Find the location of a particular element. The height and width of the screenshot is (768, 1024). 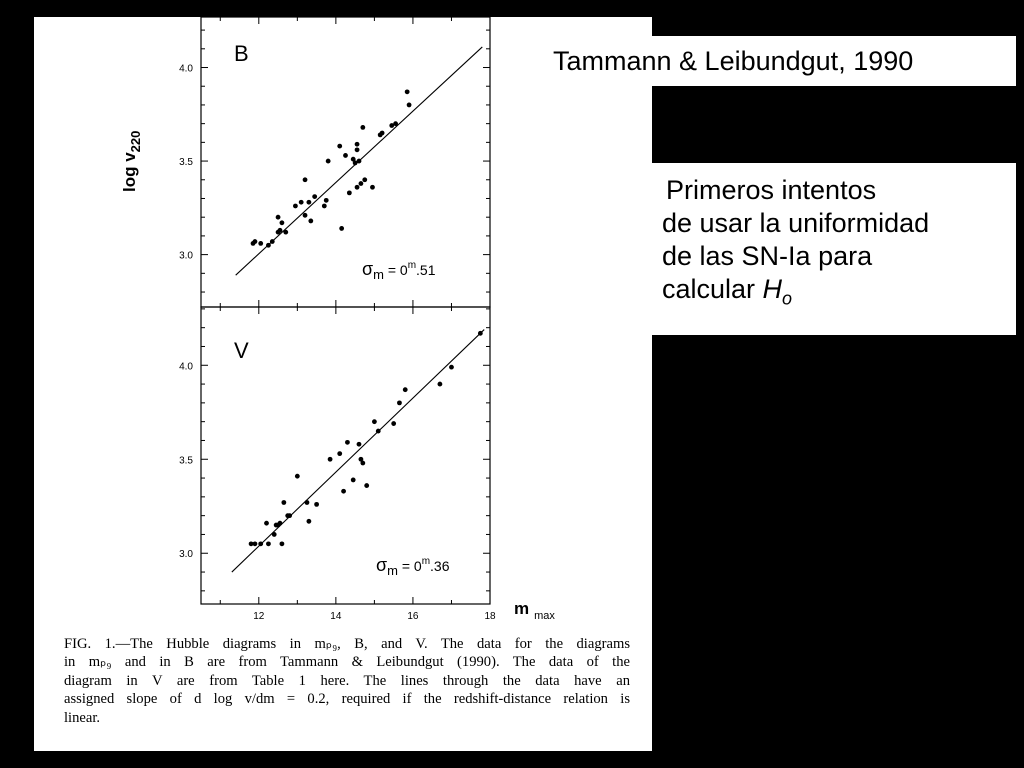

x-axis-label: m max is located at coordinates (534, 610).